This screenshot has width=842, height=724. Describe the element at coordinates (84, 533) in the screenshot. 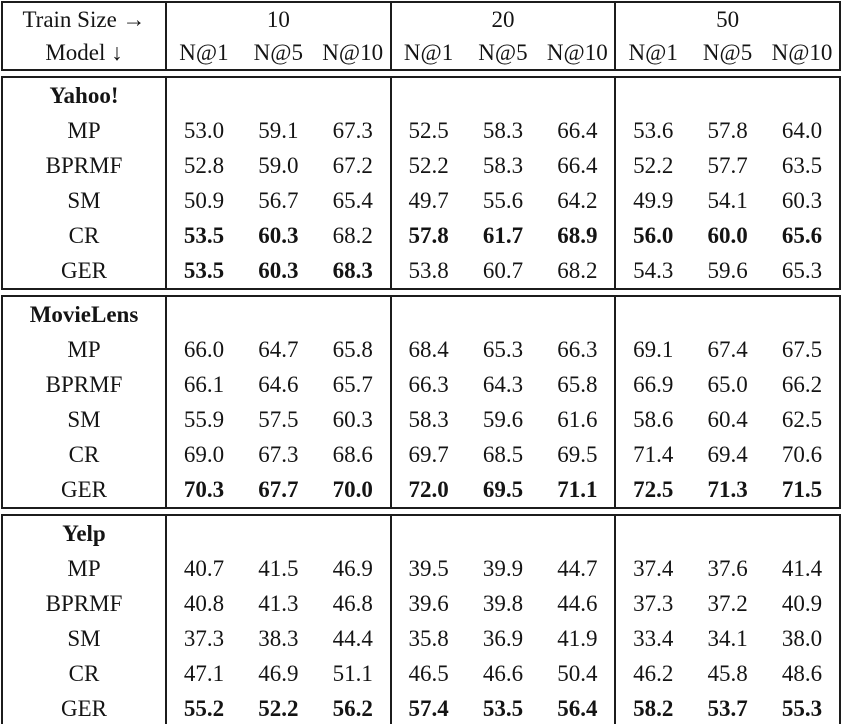

I see `dataset-name: Yelp` at that location.